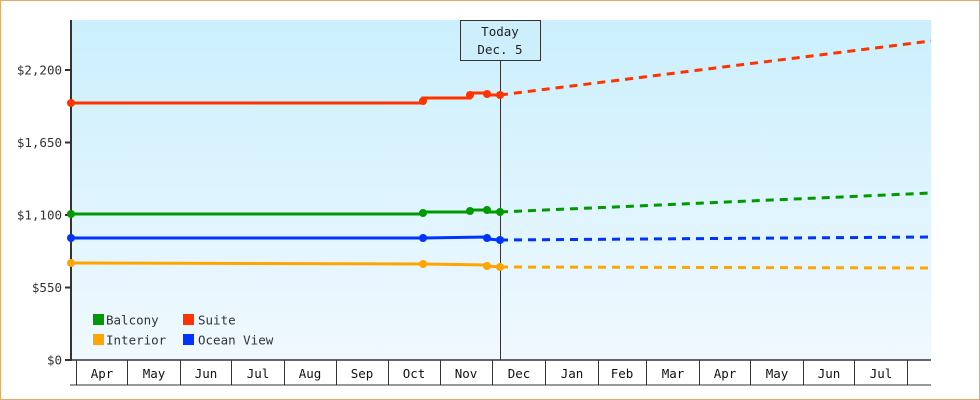 Image resolution: width=980 pixels, height=400 pixels. I want to click on legend-item-interior: Interior, so click(130, 340).